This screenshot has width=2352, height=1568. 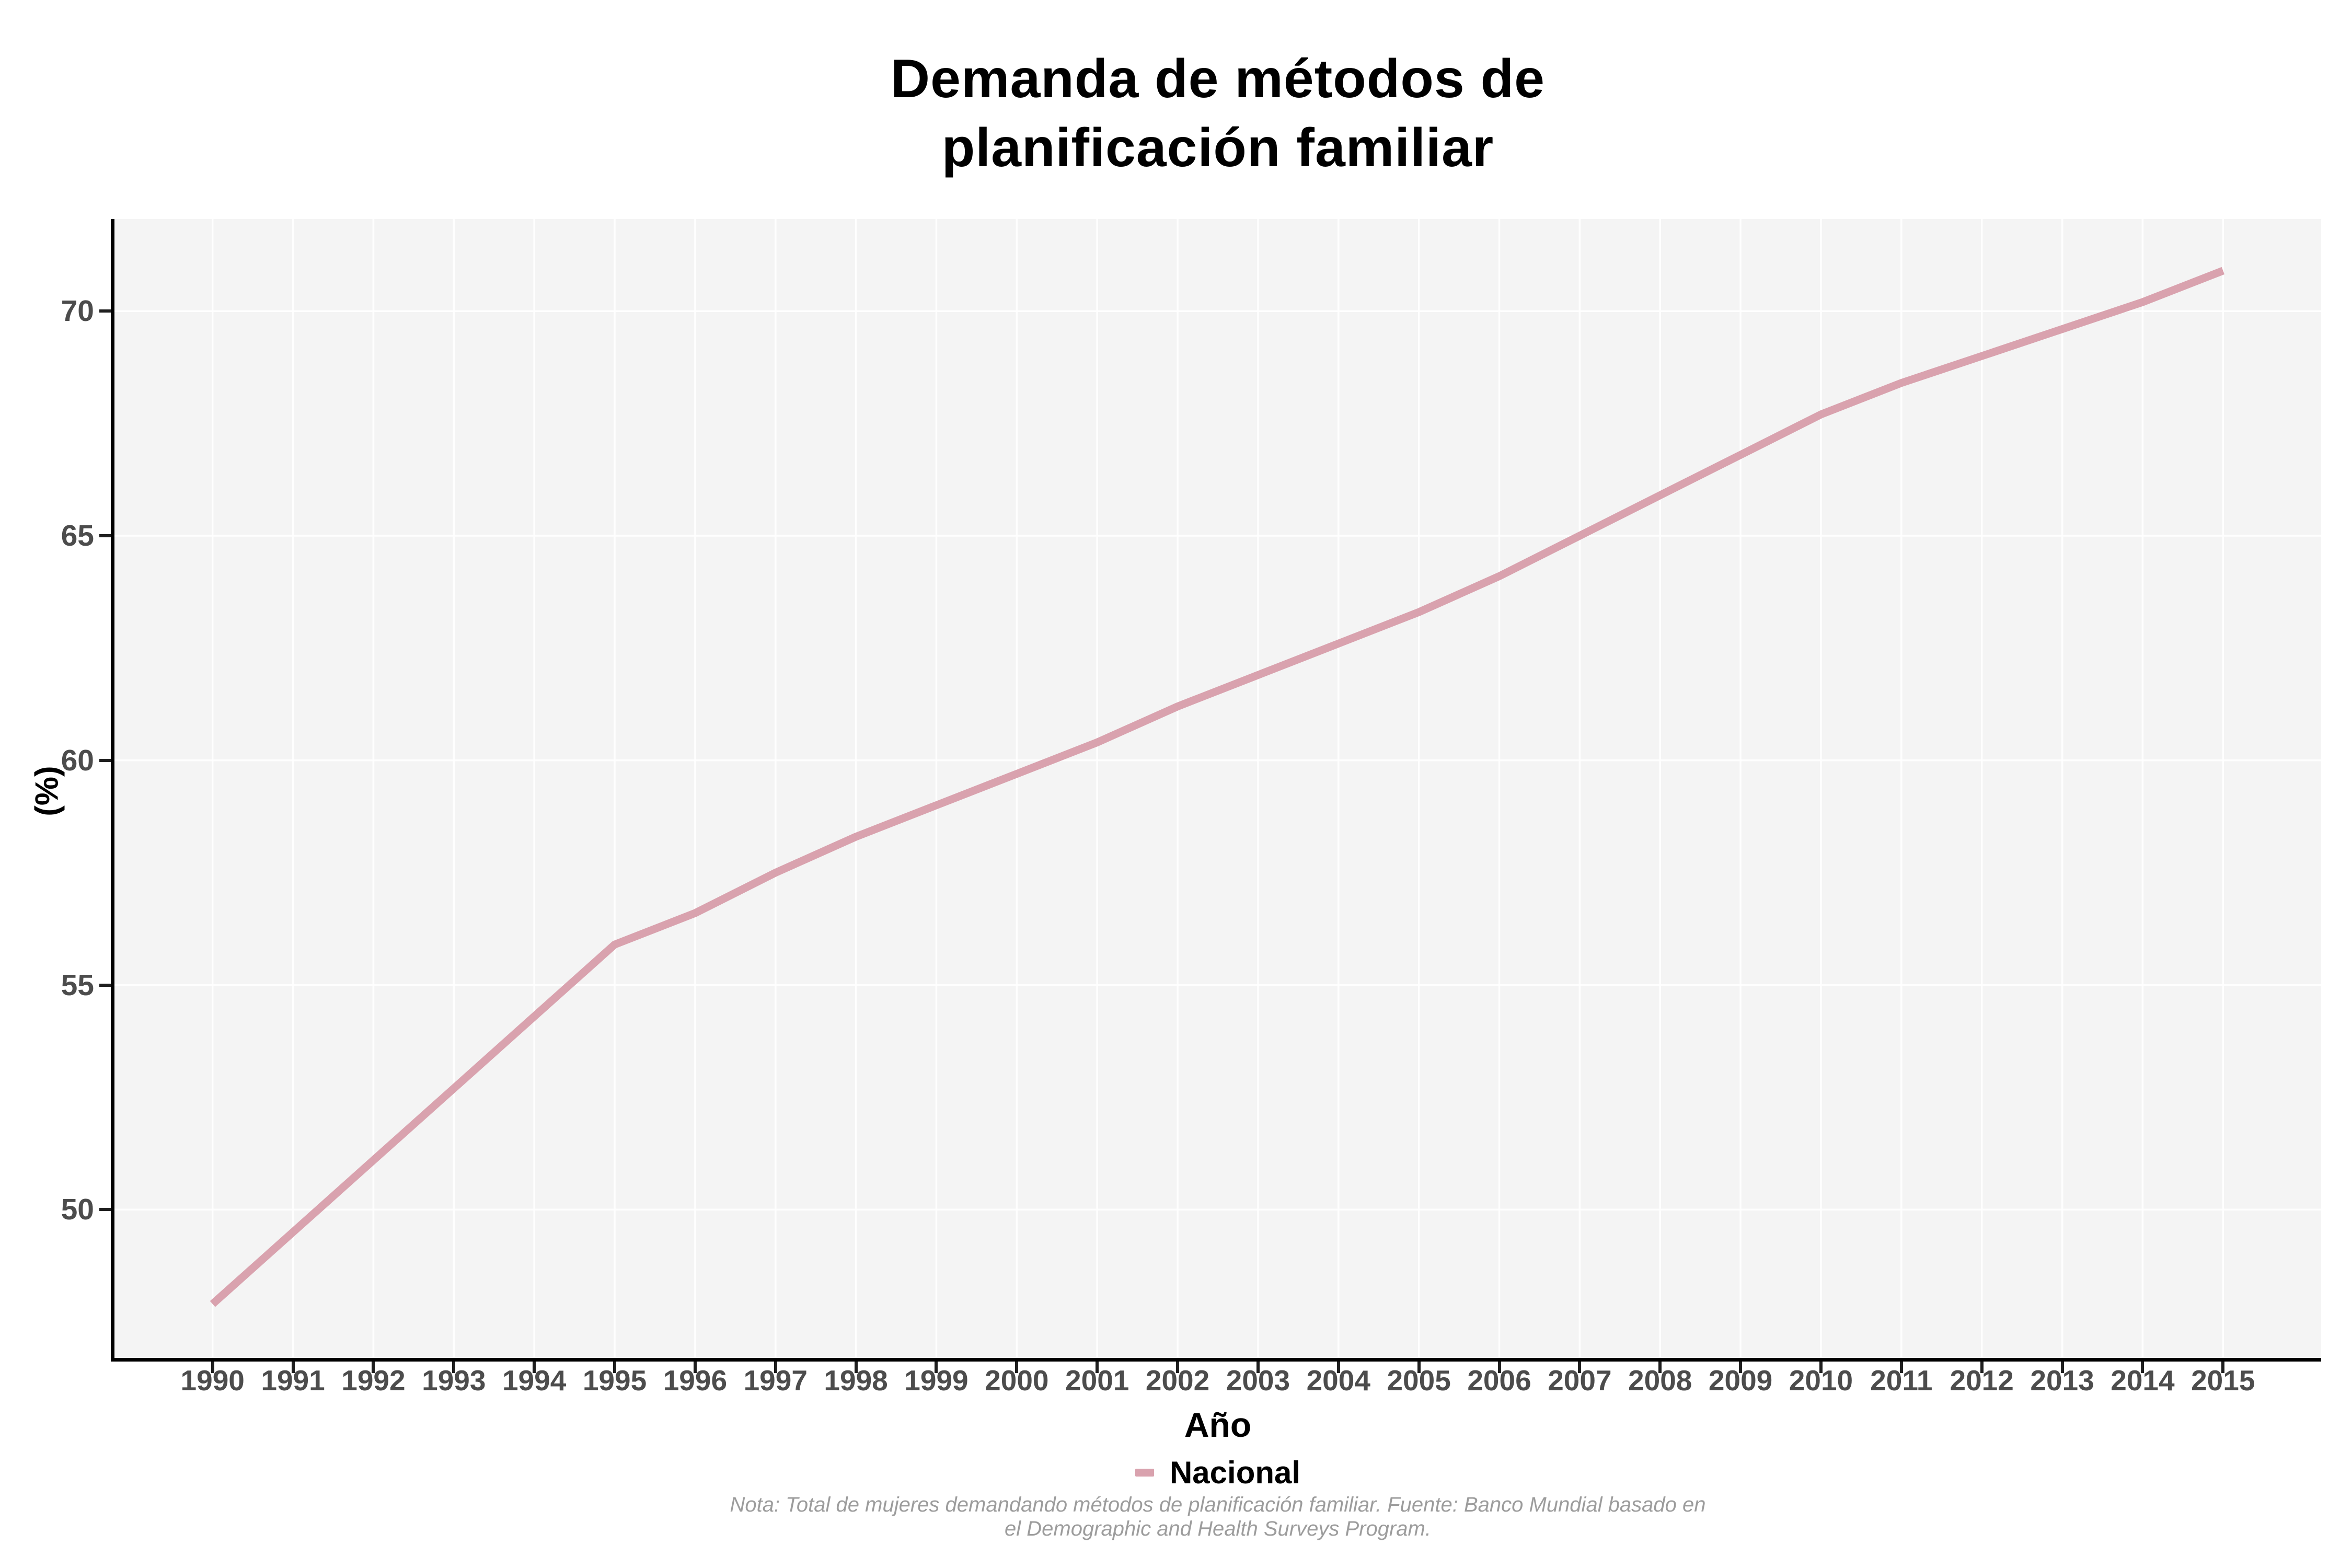 What do you see at coordinates (695, 1380) in the screenshot?
I see `x-tick-label: 1996` at bounding box center [695, 1380].